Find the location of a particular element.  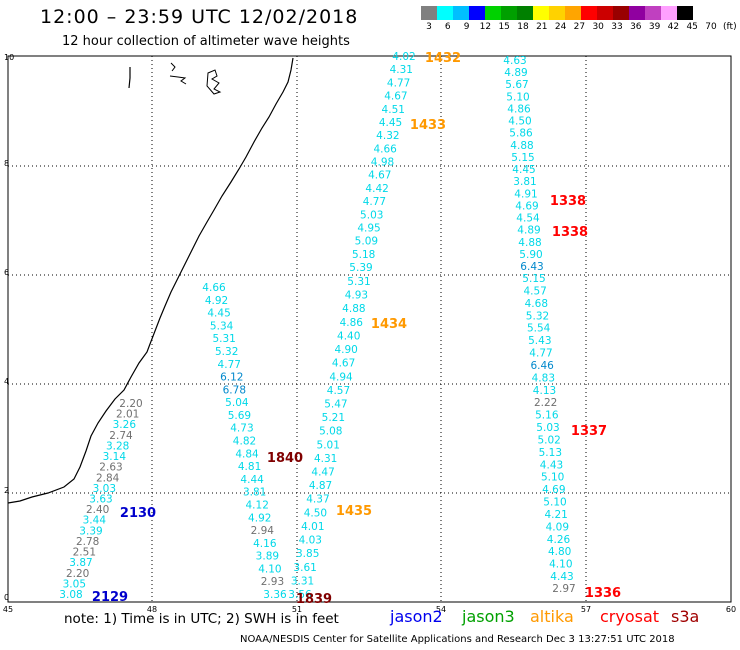

swh-value: 5.47 is located at coordinates (335, 404).